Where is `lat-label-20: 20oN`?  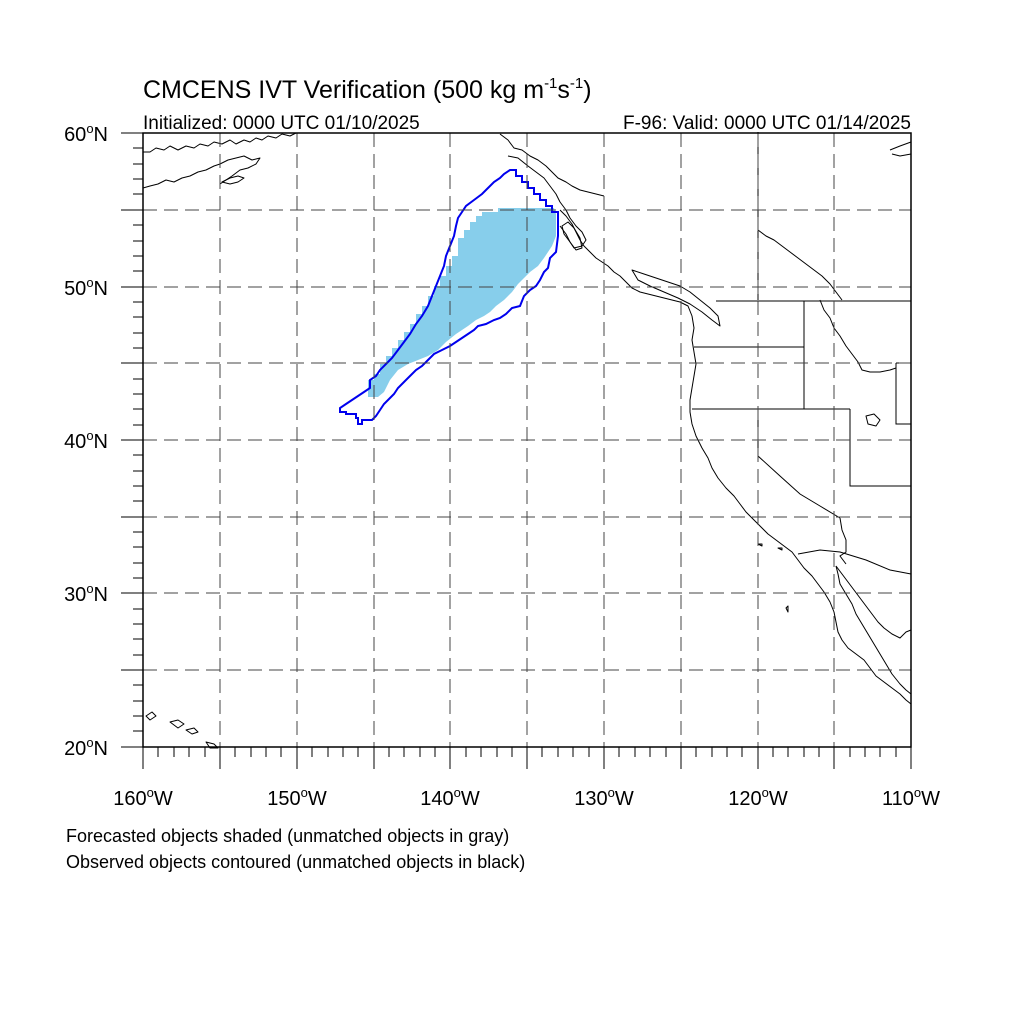 lat-label-20: 20oN is located at coordinates (86, 747).